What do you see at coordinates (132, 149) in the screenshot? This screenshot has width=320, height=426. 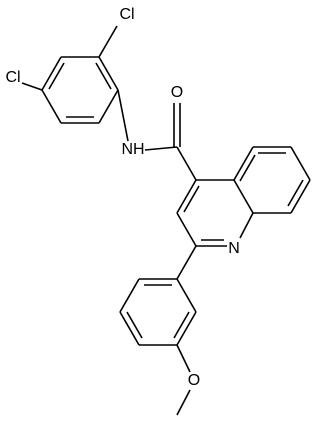 I see `atom-label: NH` at bounding box center [132, 149].